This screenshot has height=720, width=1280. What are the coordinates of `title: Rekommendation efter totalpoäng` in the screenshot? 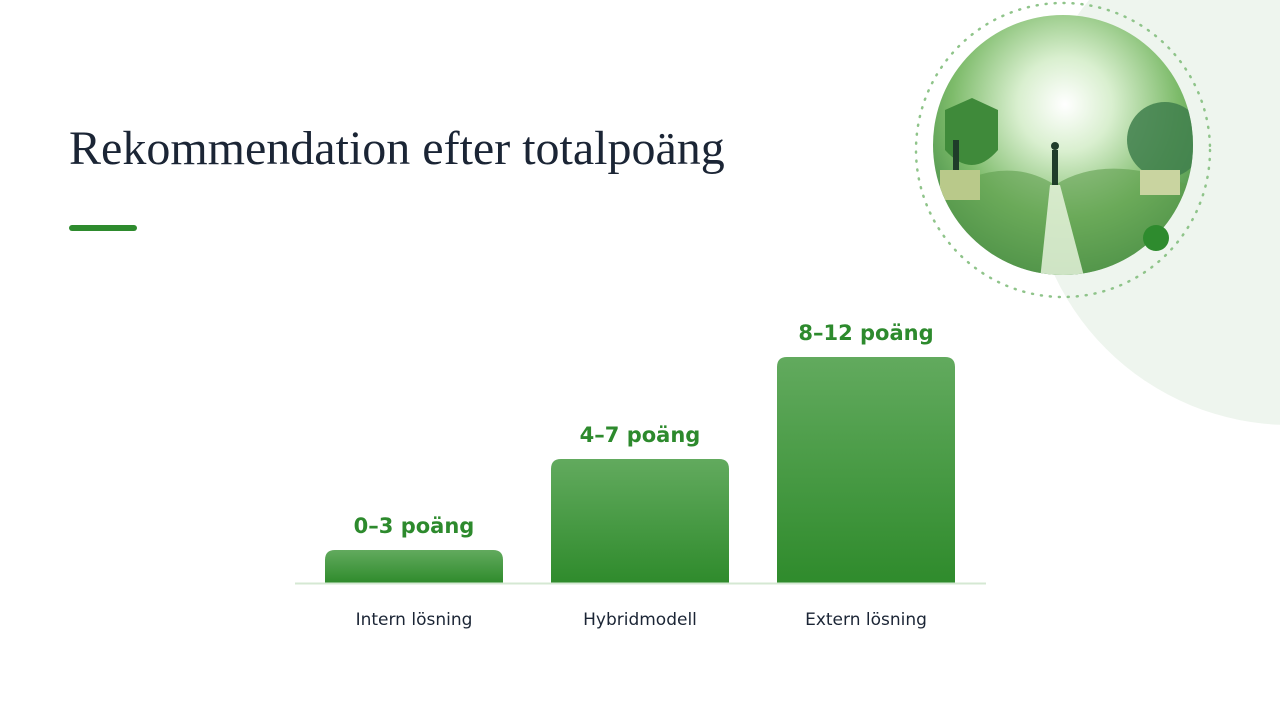 It's located at (397, 148).